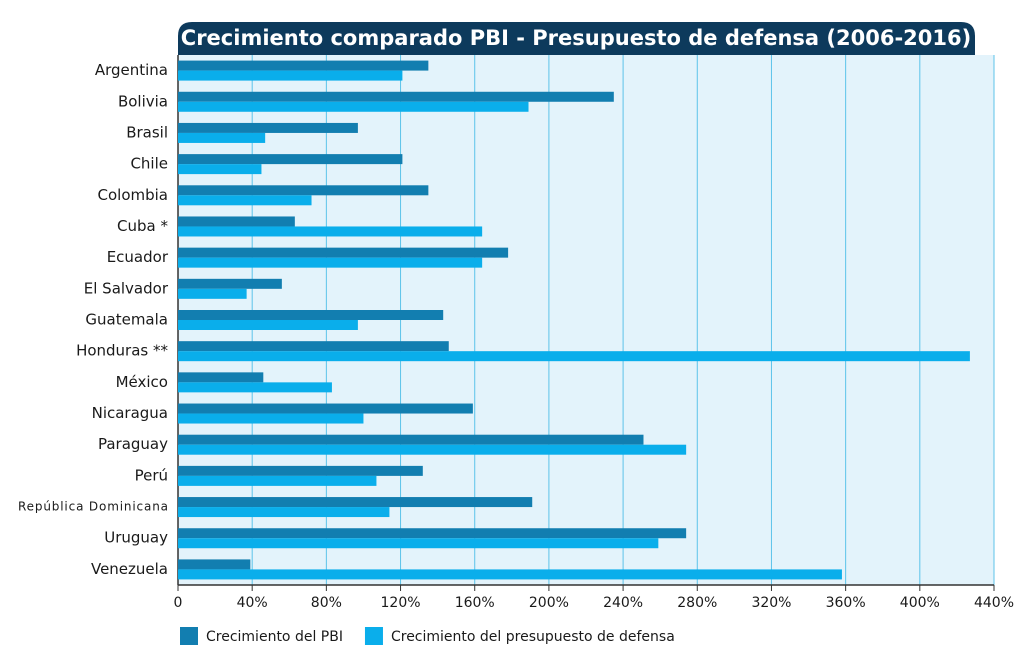 The image size is (1031, 658). What do you see at coordinates (133, 444) in the screenshot?
I see `y-tick-label: Paraguay` at bounding box center [133, 444].